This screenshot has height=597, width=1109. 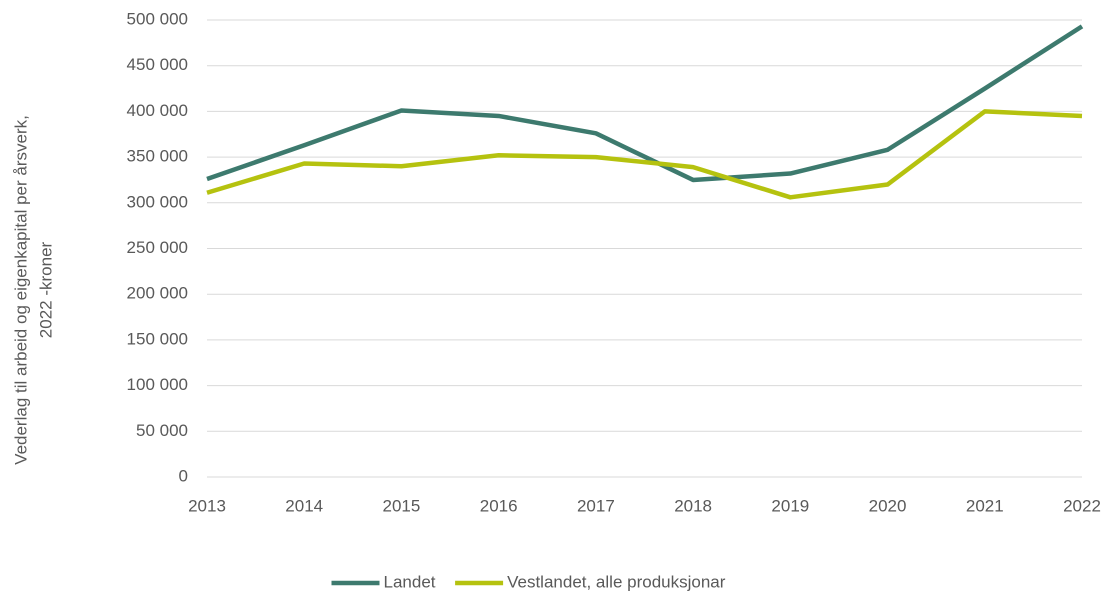 I want to click on series-line, so click(x=644, y=154).